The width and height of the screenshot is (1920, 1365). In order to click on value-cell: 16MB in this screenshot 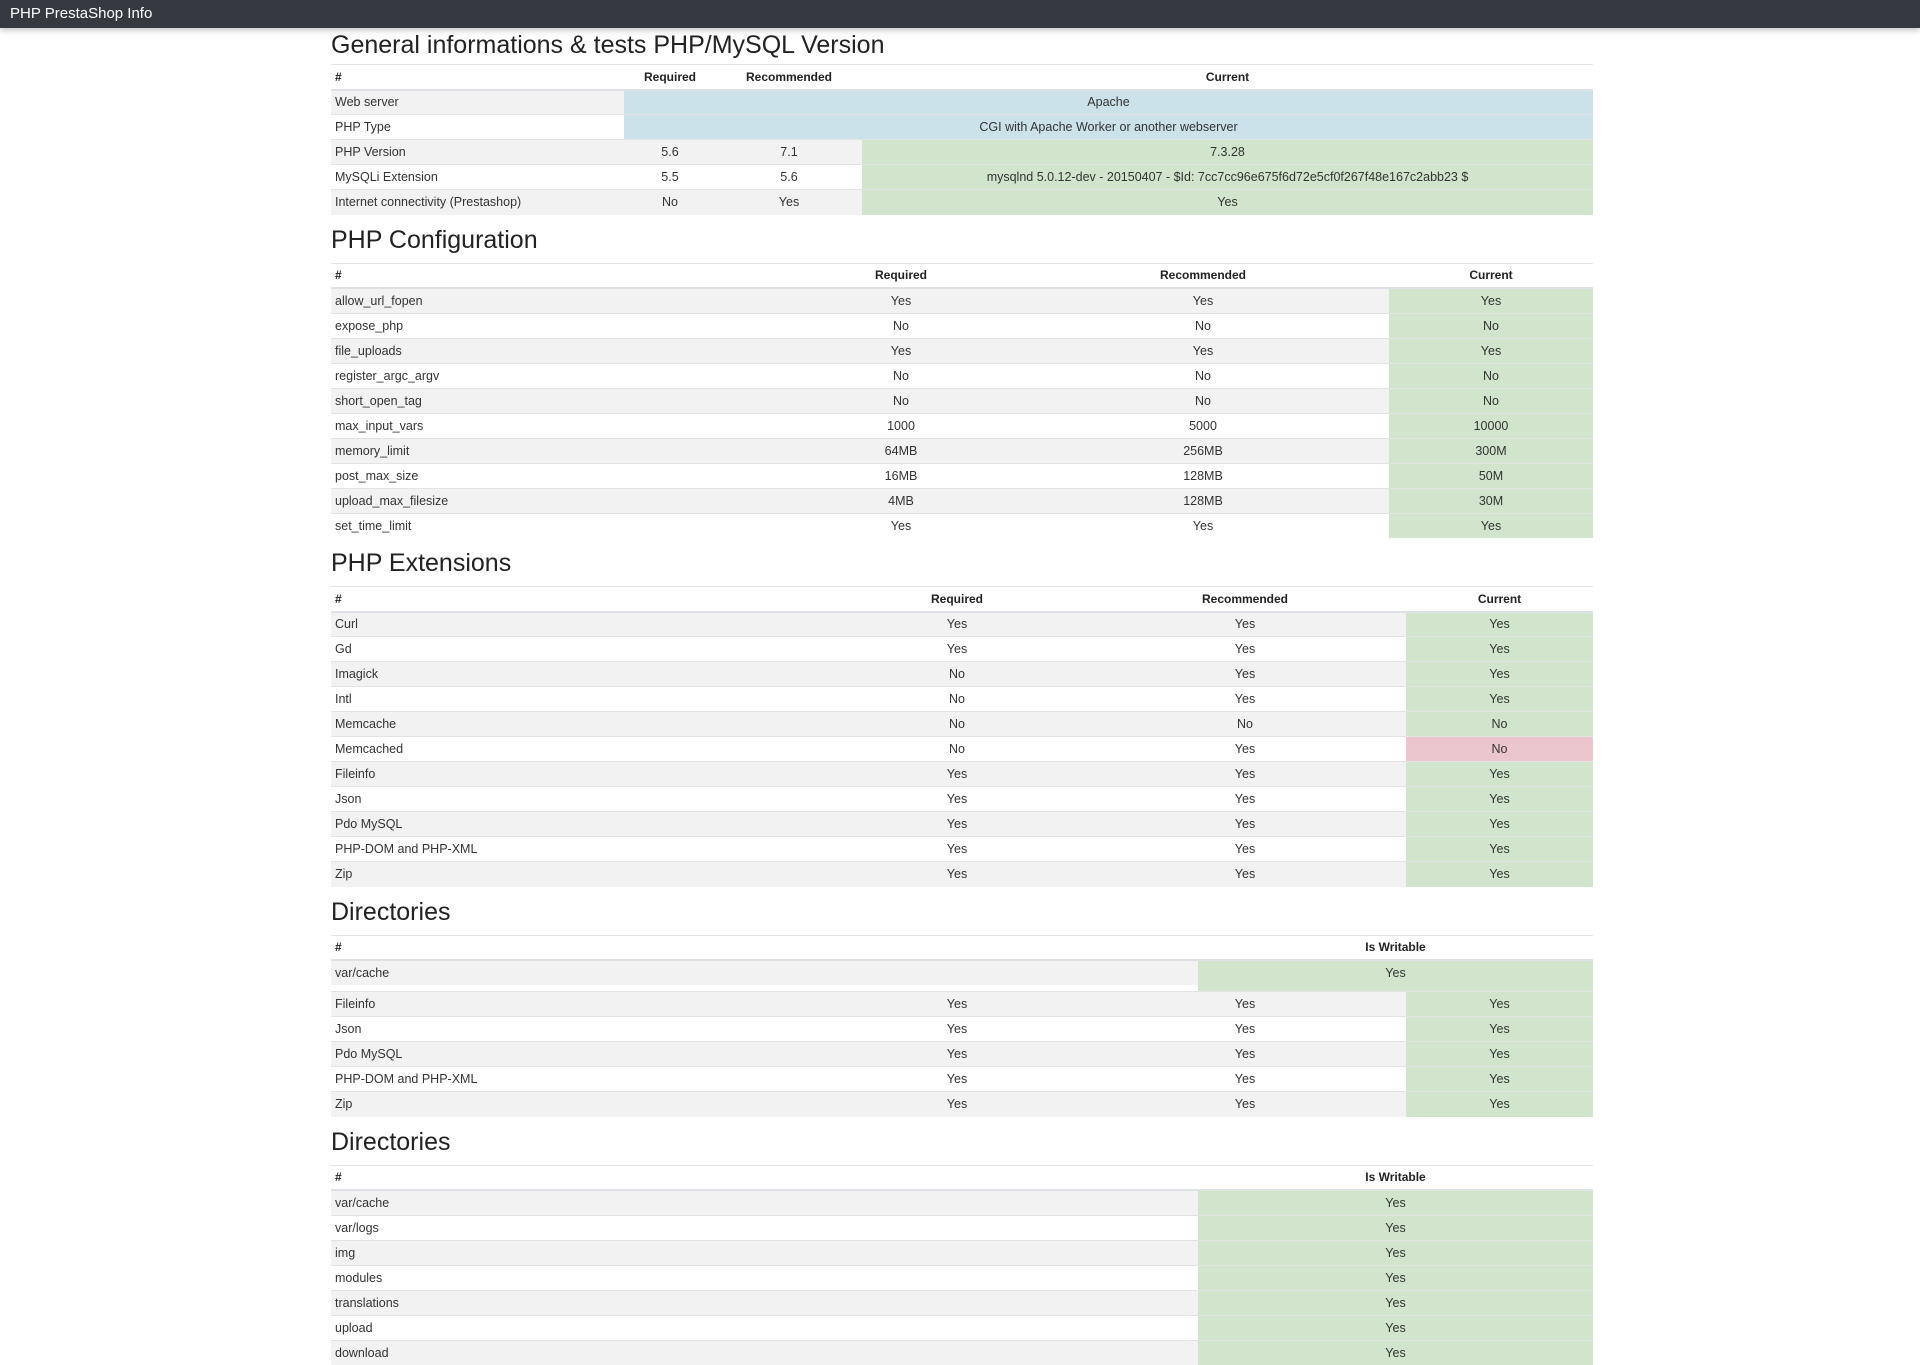, I will do `click(901, 475)`.